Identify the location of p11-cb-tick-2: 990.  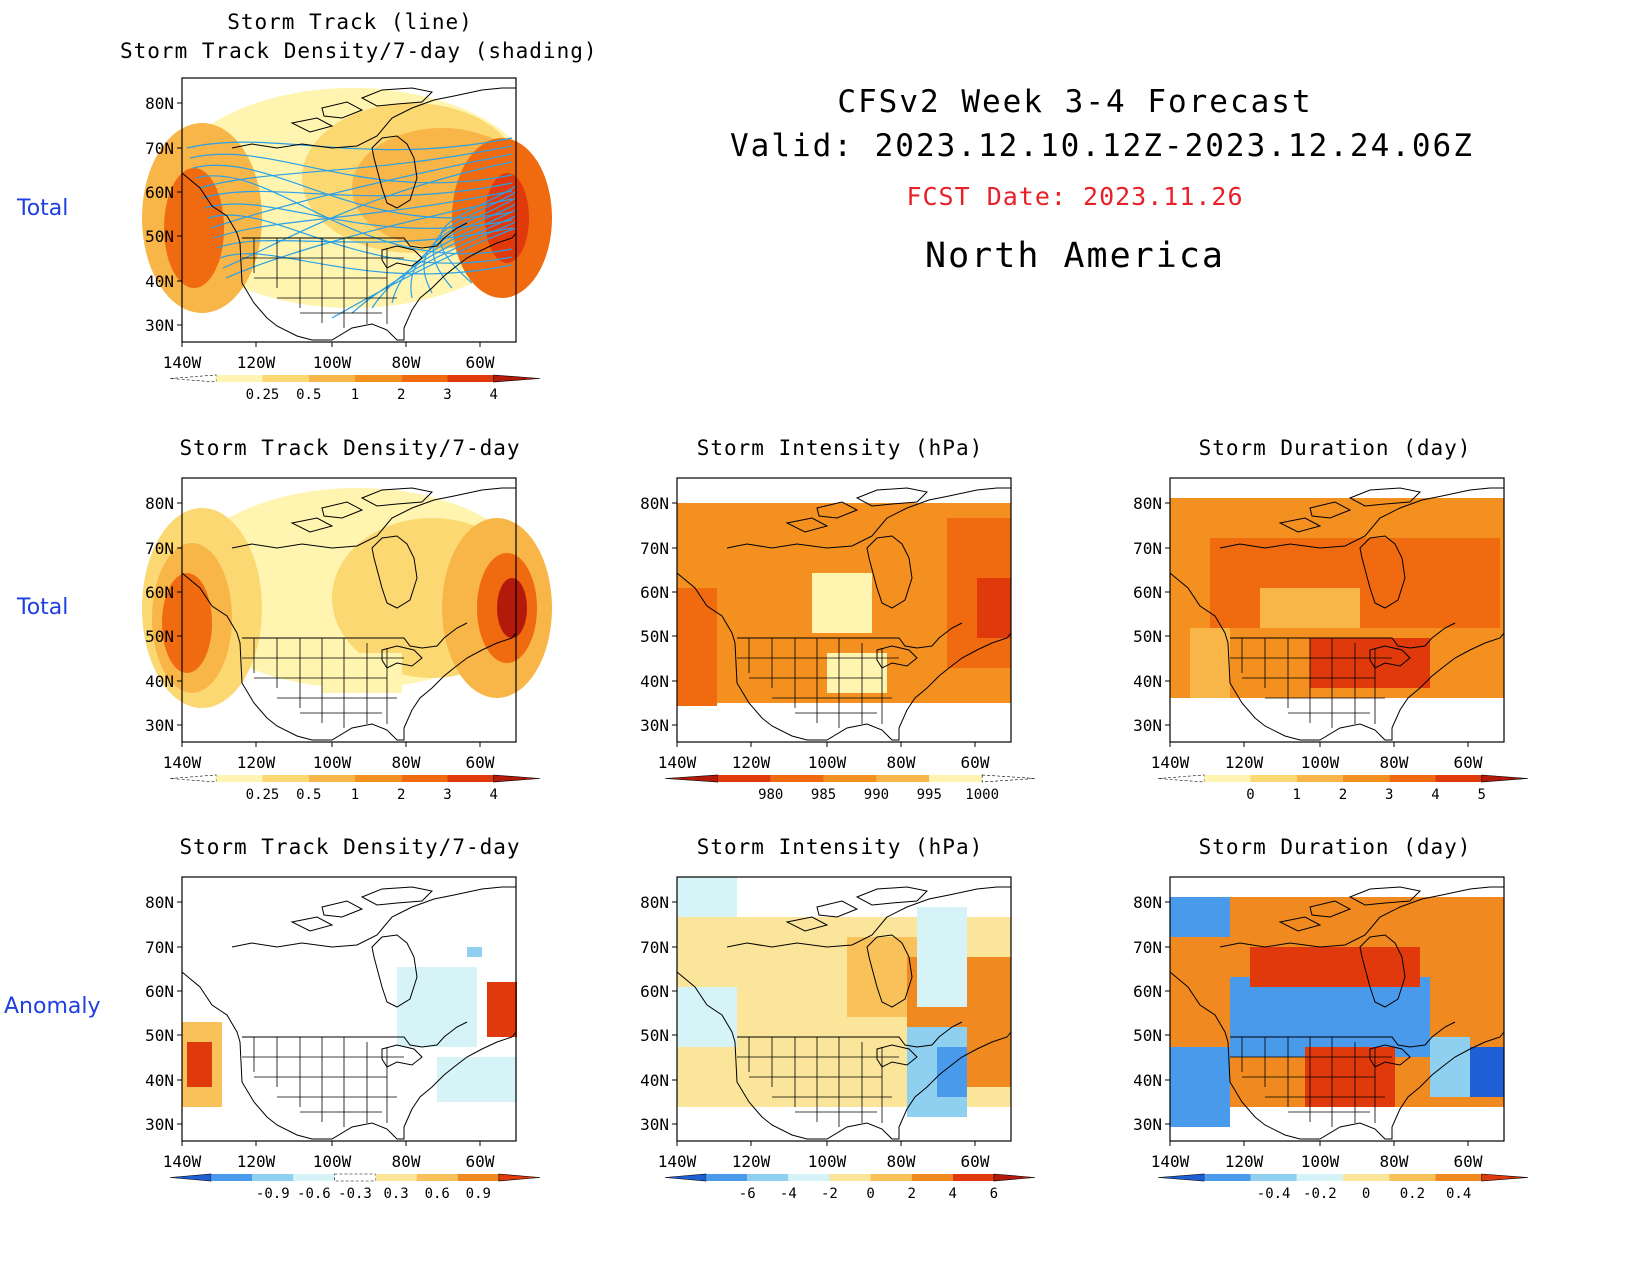
(876, 795).